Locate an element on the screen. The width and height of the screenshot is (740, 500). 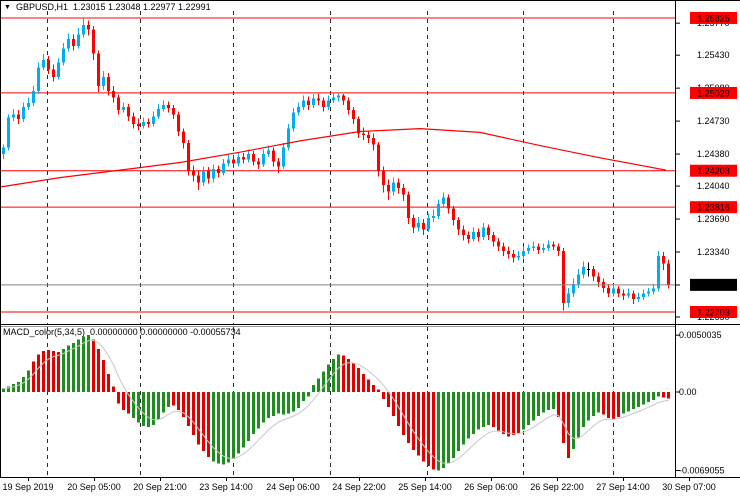
current-price-badge-bg is located at coordinates (713, 284).